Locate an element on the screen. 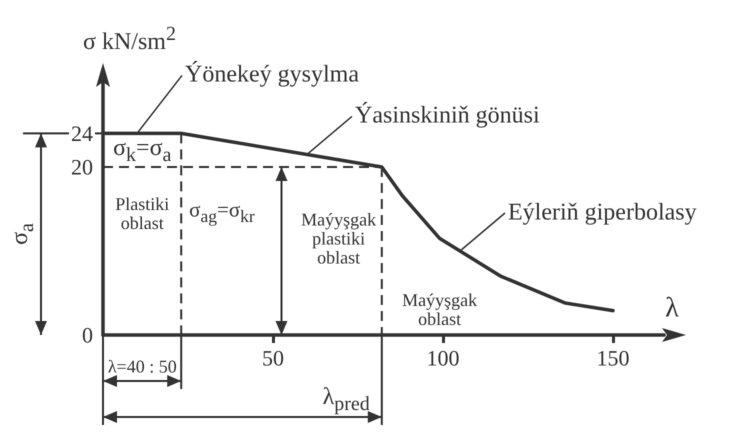 This screenshot has width=740, height=438. annotation: Eýleriň giperbolasy is located at coordinates (602, 212).